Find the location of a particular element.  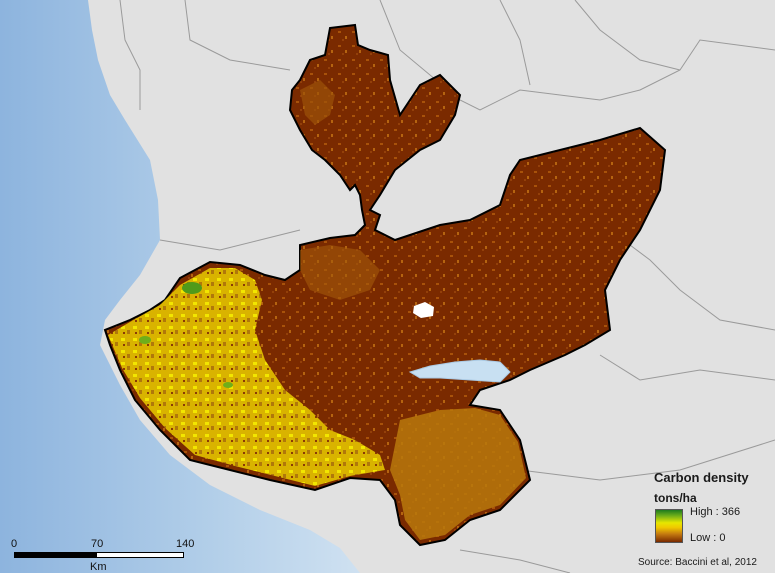

carbon-mid-area-south is located at coordinates (458, 474).